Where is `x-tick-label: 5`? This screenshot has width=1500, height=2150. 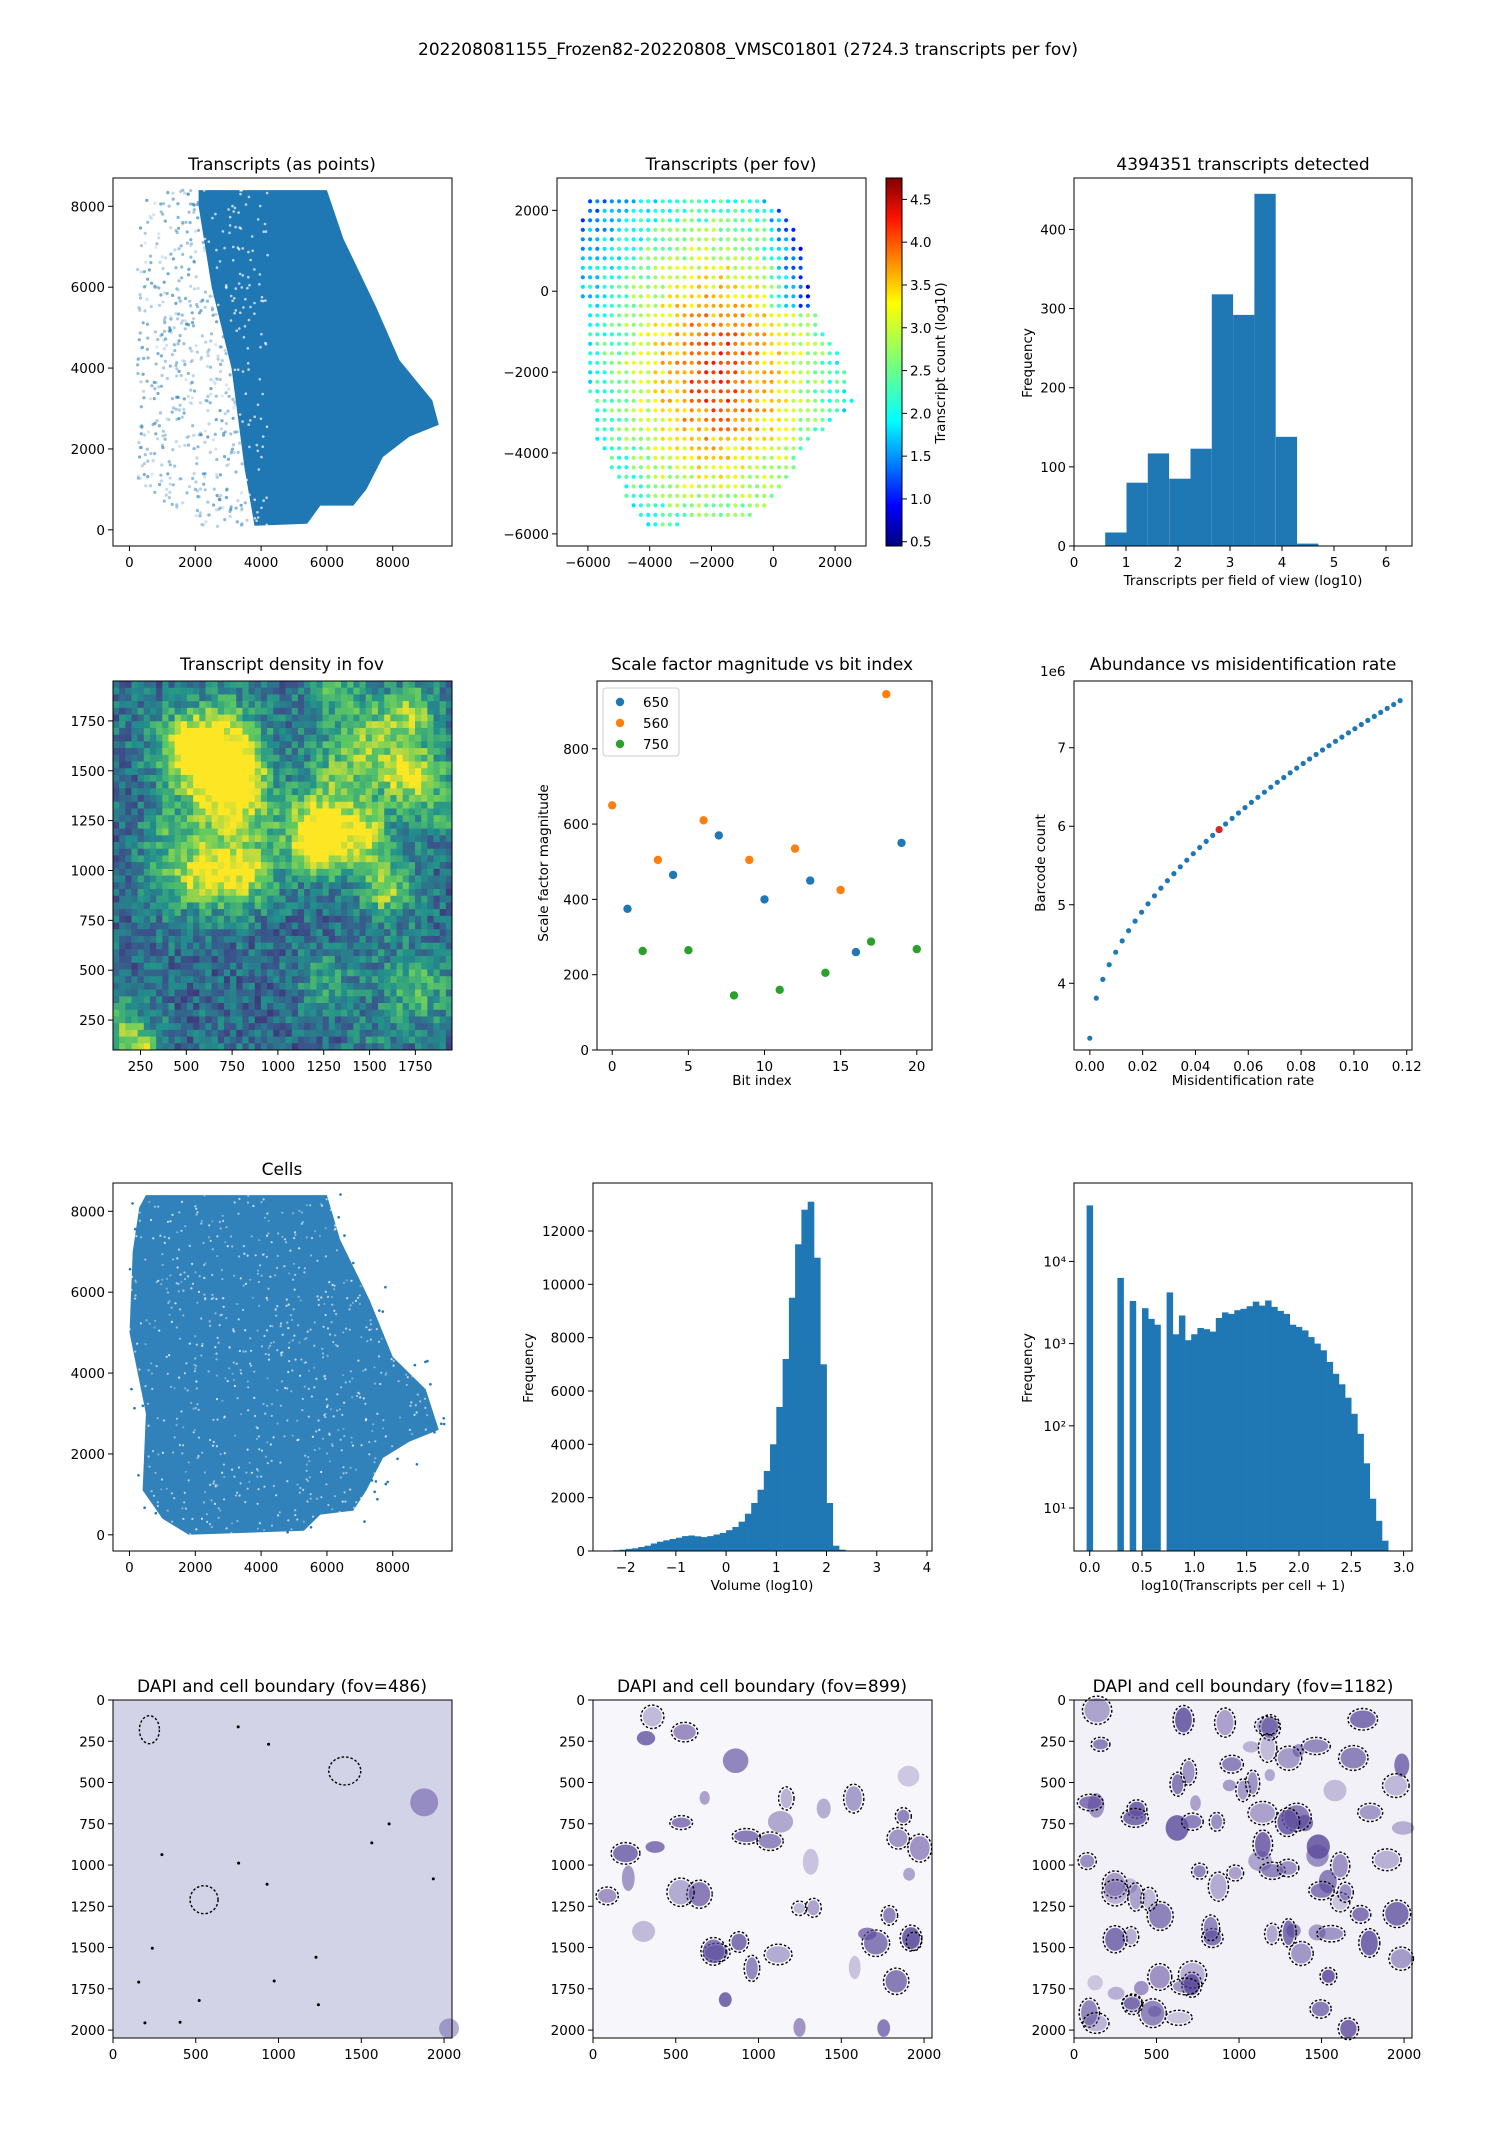 x-tick-label: 5 is located at coordinates (688, 1067).